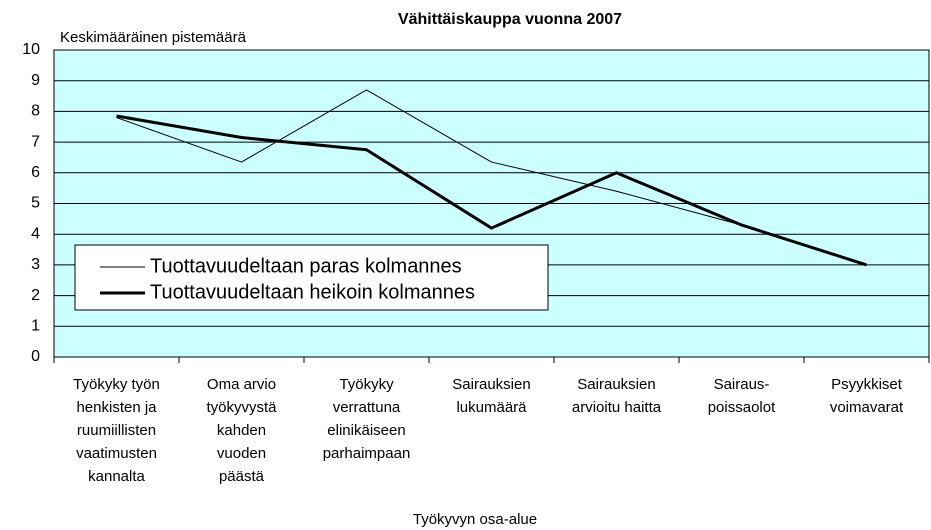 This screenshot has width=931, height=530. I want to click on y-tick-label: 8, so click(35, 111).